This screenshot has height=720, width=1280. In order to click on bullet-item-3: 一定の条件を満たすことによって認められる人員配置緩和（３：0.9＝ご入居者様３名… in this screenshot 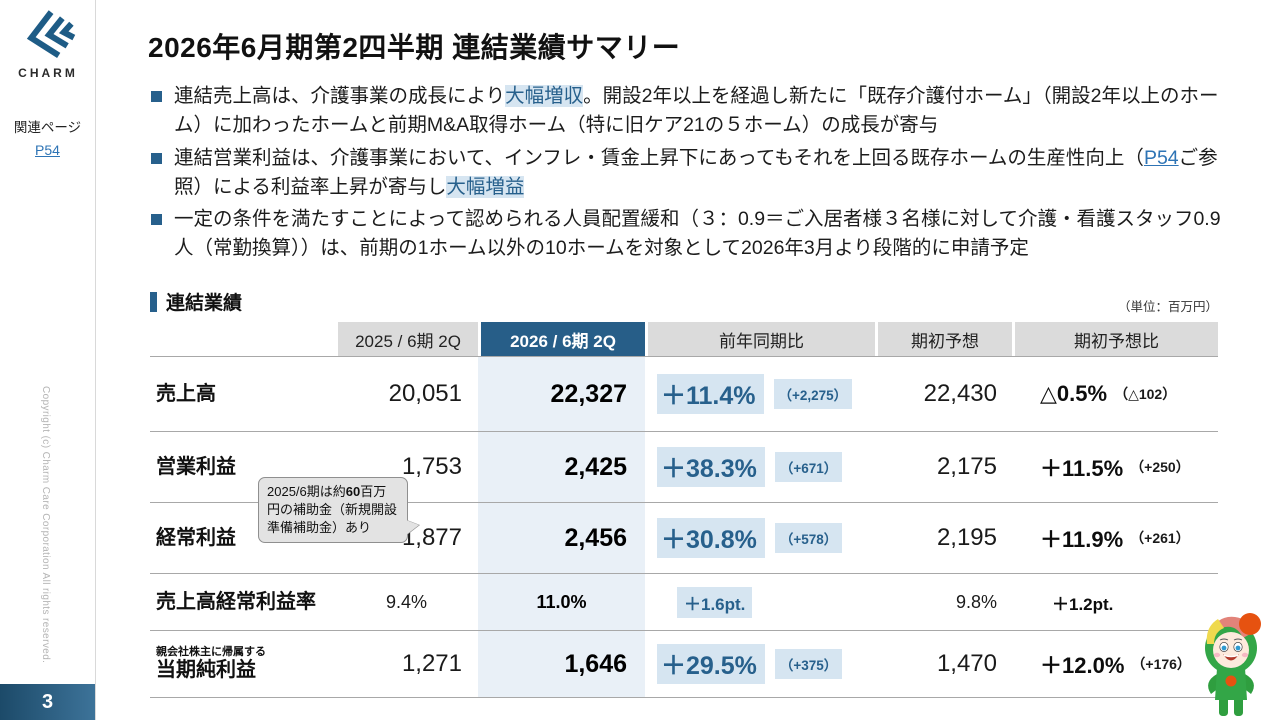, I will do `click(688, 234)`.